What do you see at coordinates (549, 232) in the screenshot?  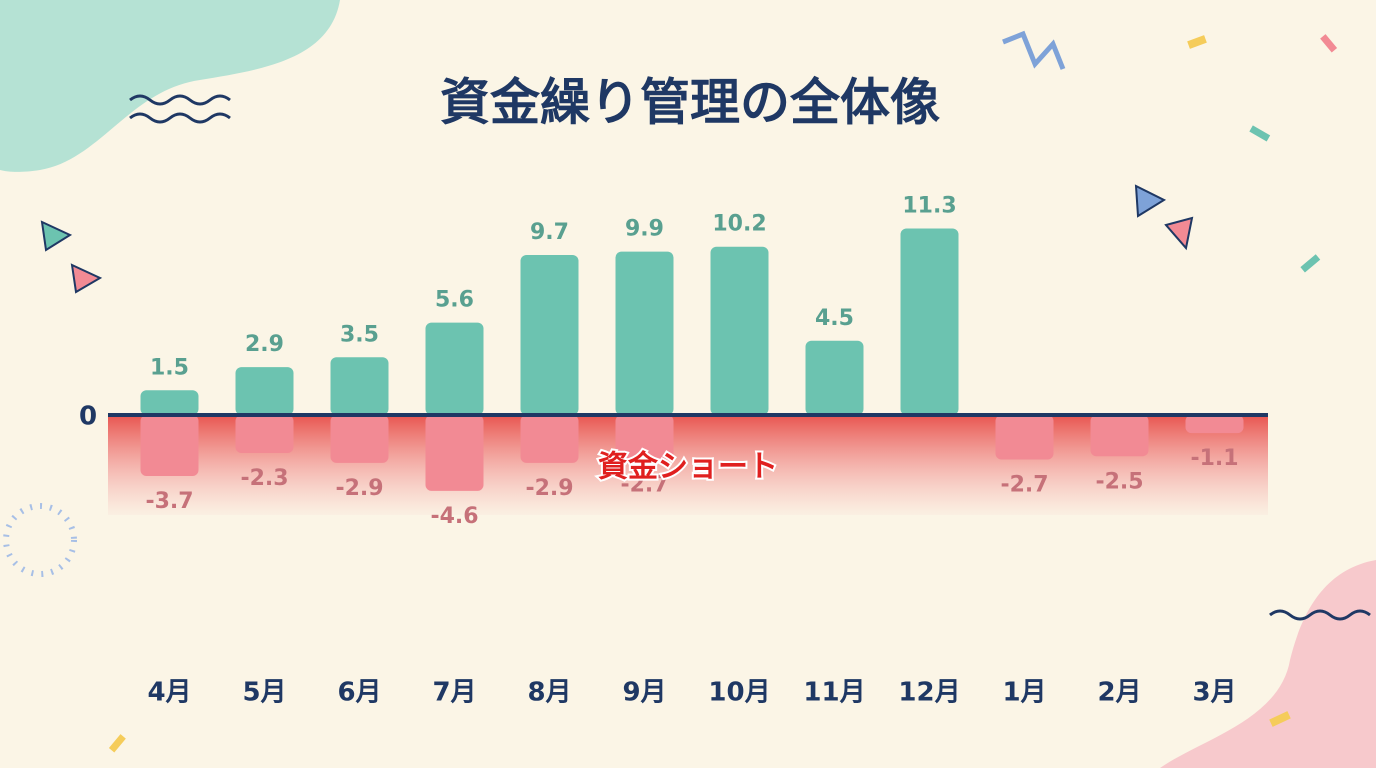 I see `value-label: 9.7` at bounding box center [549, 232].